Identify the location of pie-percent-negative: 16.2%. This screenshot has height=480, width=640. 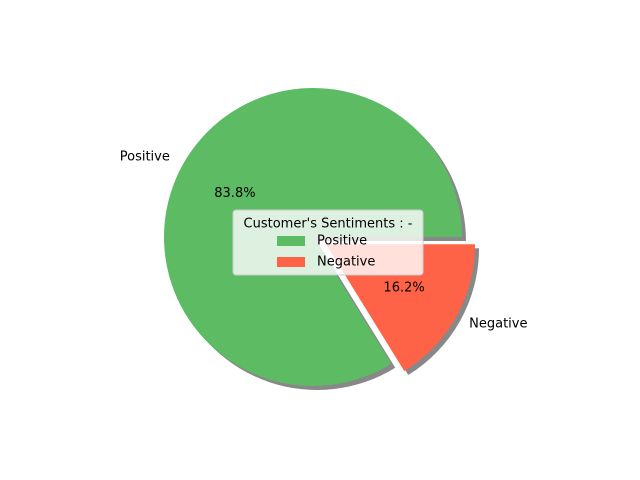
(403, 287).